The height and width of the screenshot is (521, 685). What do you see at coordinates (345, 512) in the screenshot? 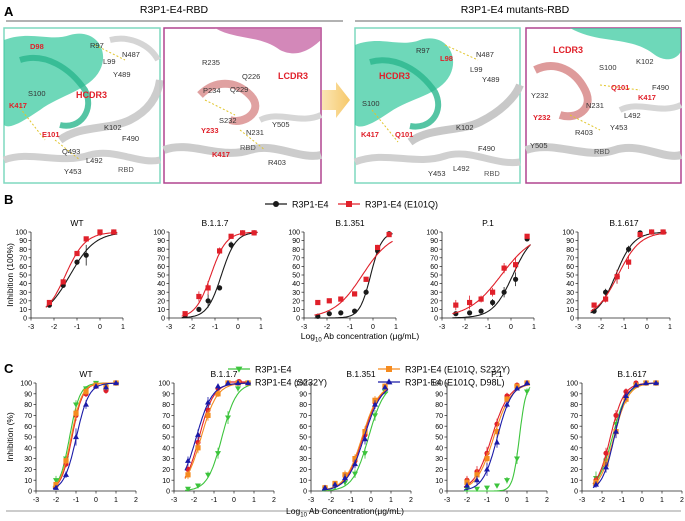
I see `x-axis-label: Log10 Ab Concentration(μg/mL)` at bounding box center [345, 512].